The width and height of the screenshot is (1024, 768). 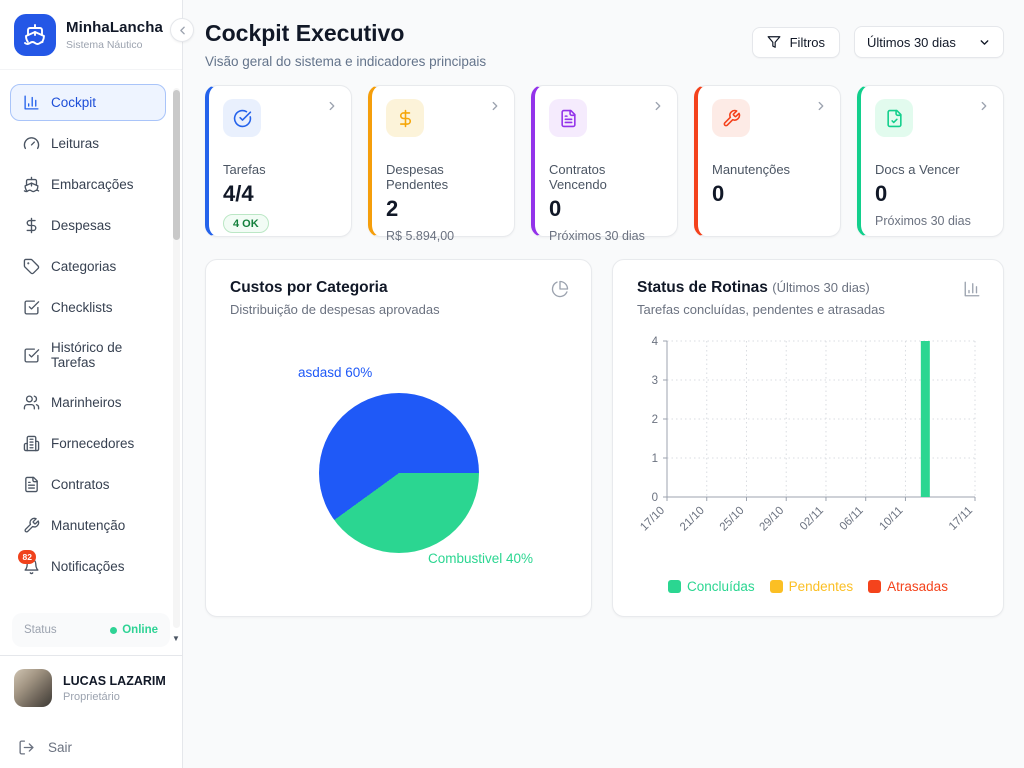 What do you see at coordinates (88, 102) in the screenshot?
I see `sidebar-item-cockpit: Cockpit` at bounding box center [88, 102].